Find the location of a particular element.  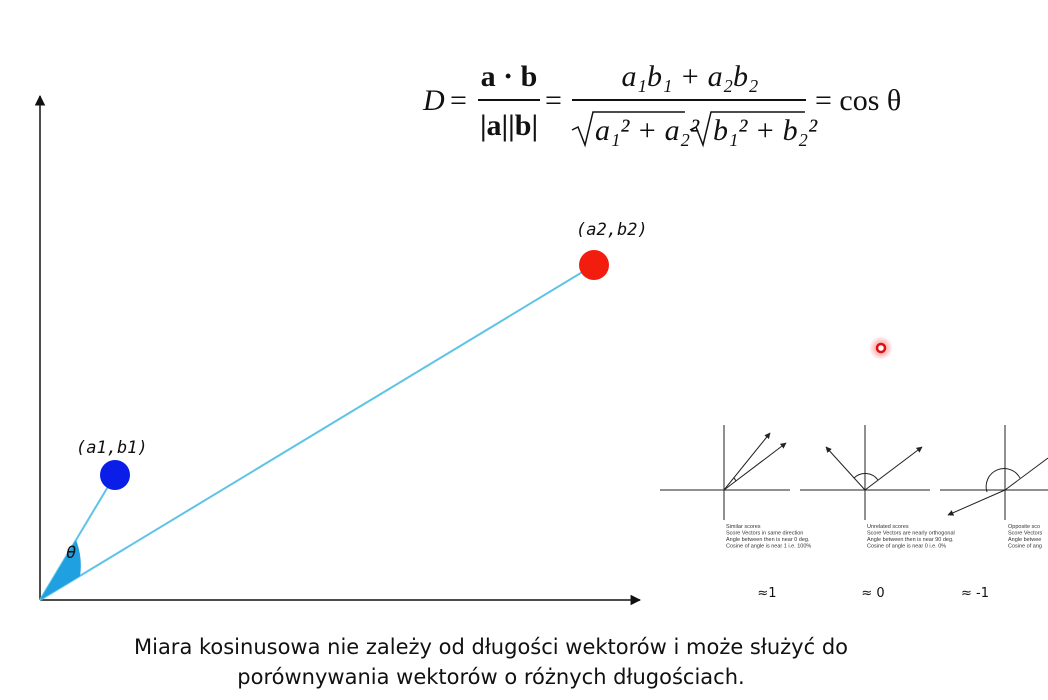

panel-caption: Cosine of angle is near 0 i.e. 0% is located at coordinates (906, 547).